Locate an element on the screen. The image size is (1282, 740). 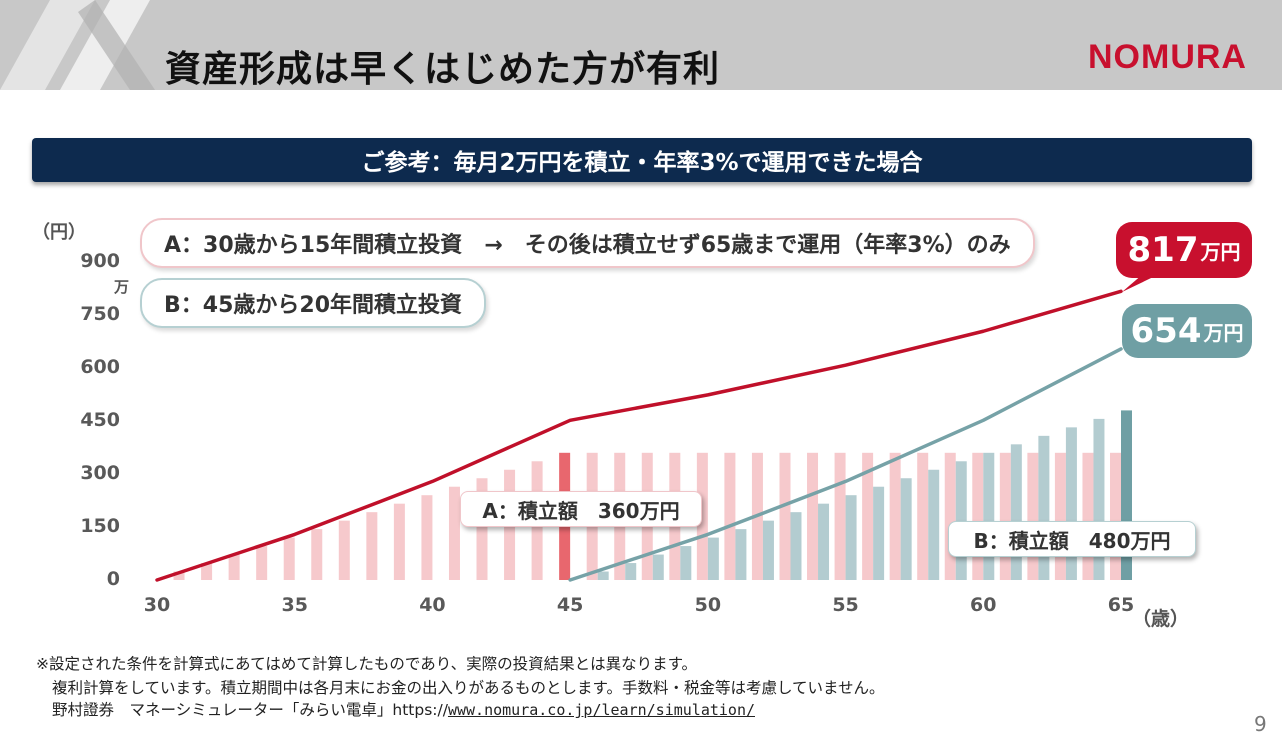
x-tick-65: 65 is located at coordinates (1121, 605).